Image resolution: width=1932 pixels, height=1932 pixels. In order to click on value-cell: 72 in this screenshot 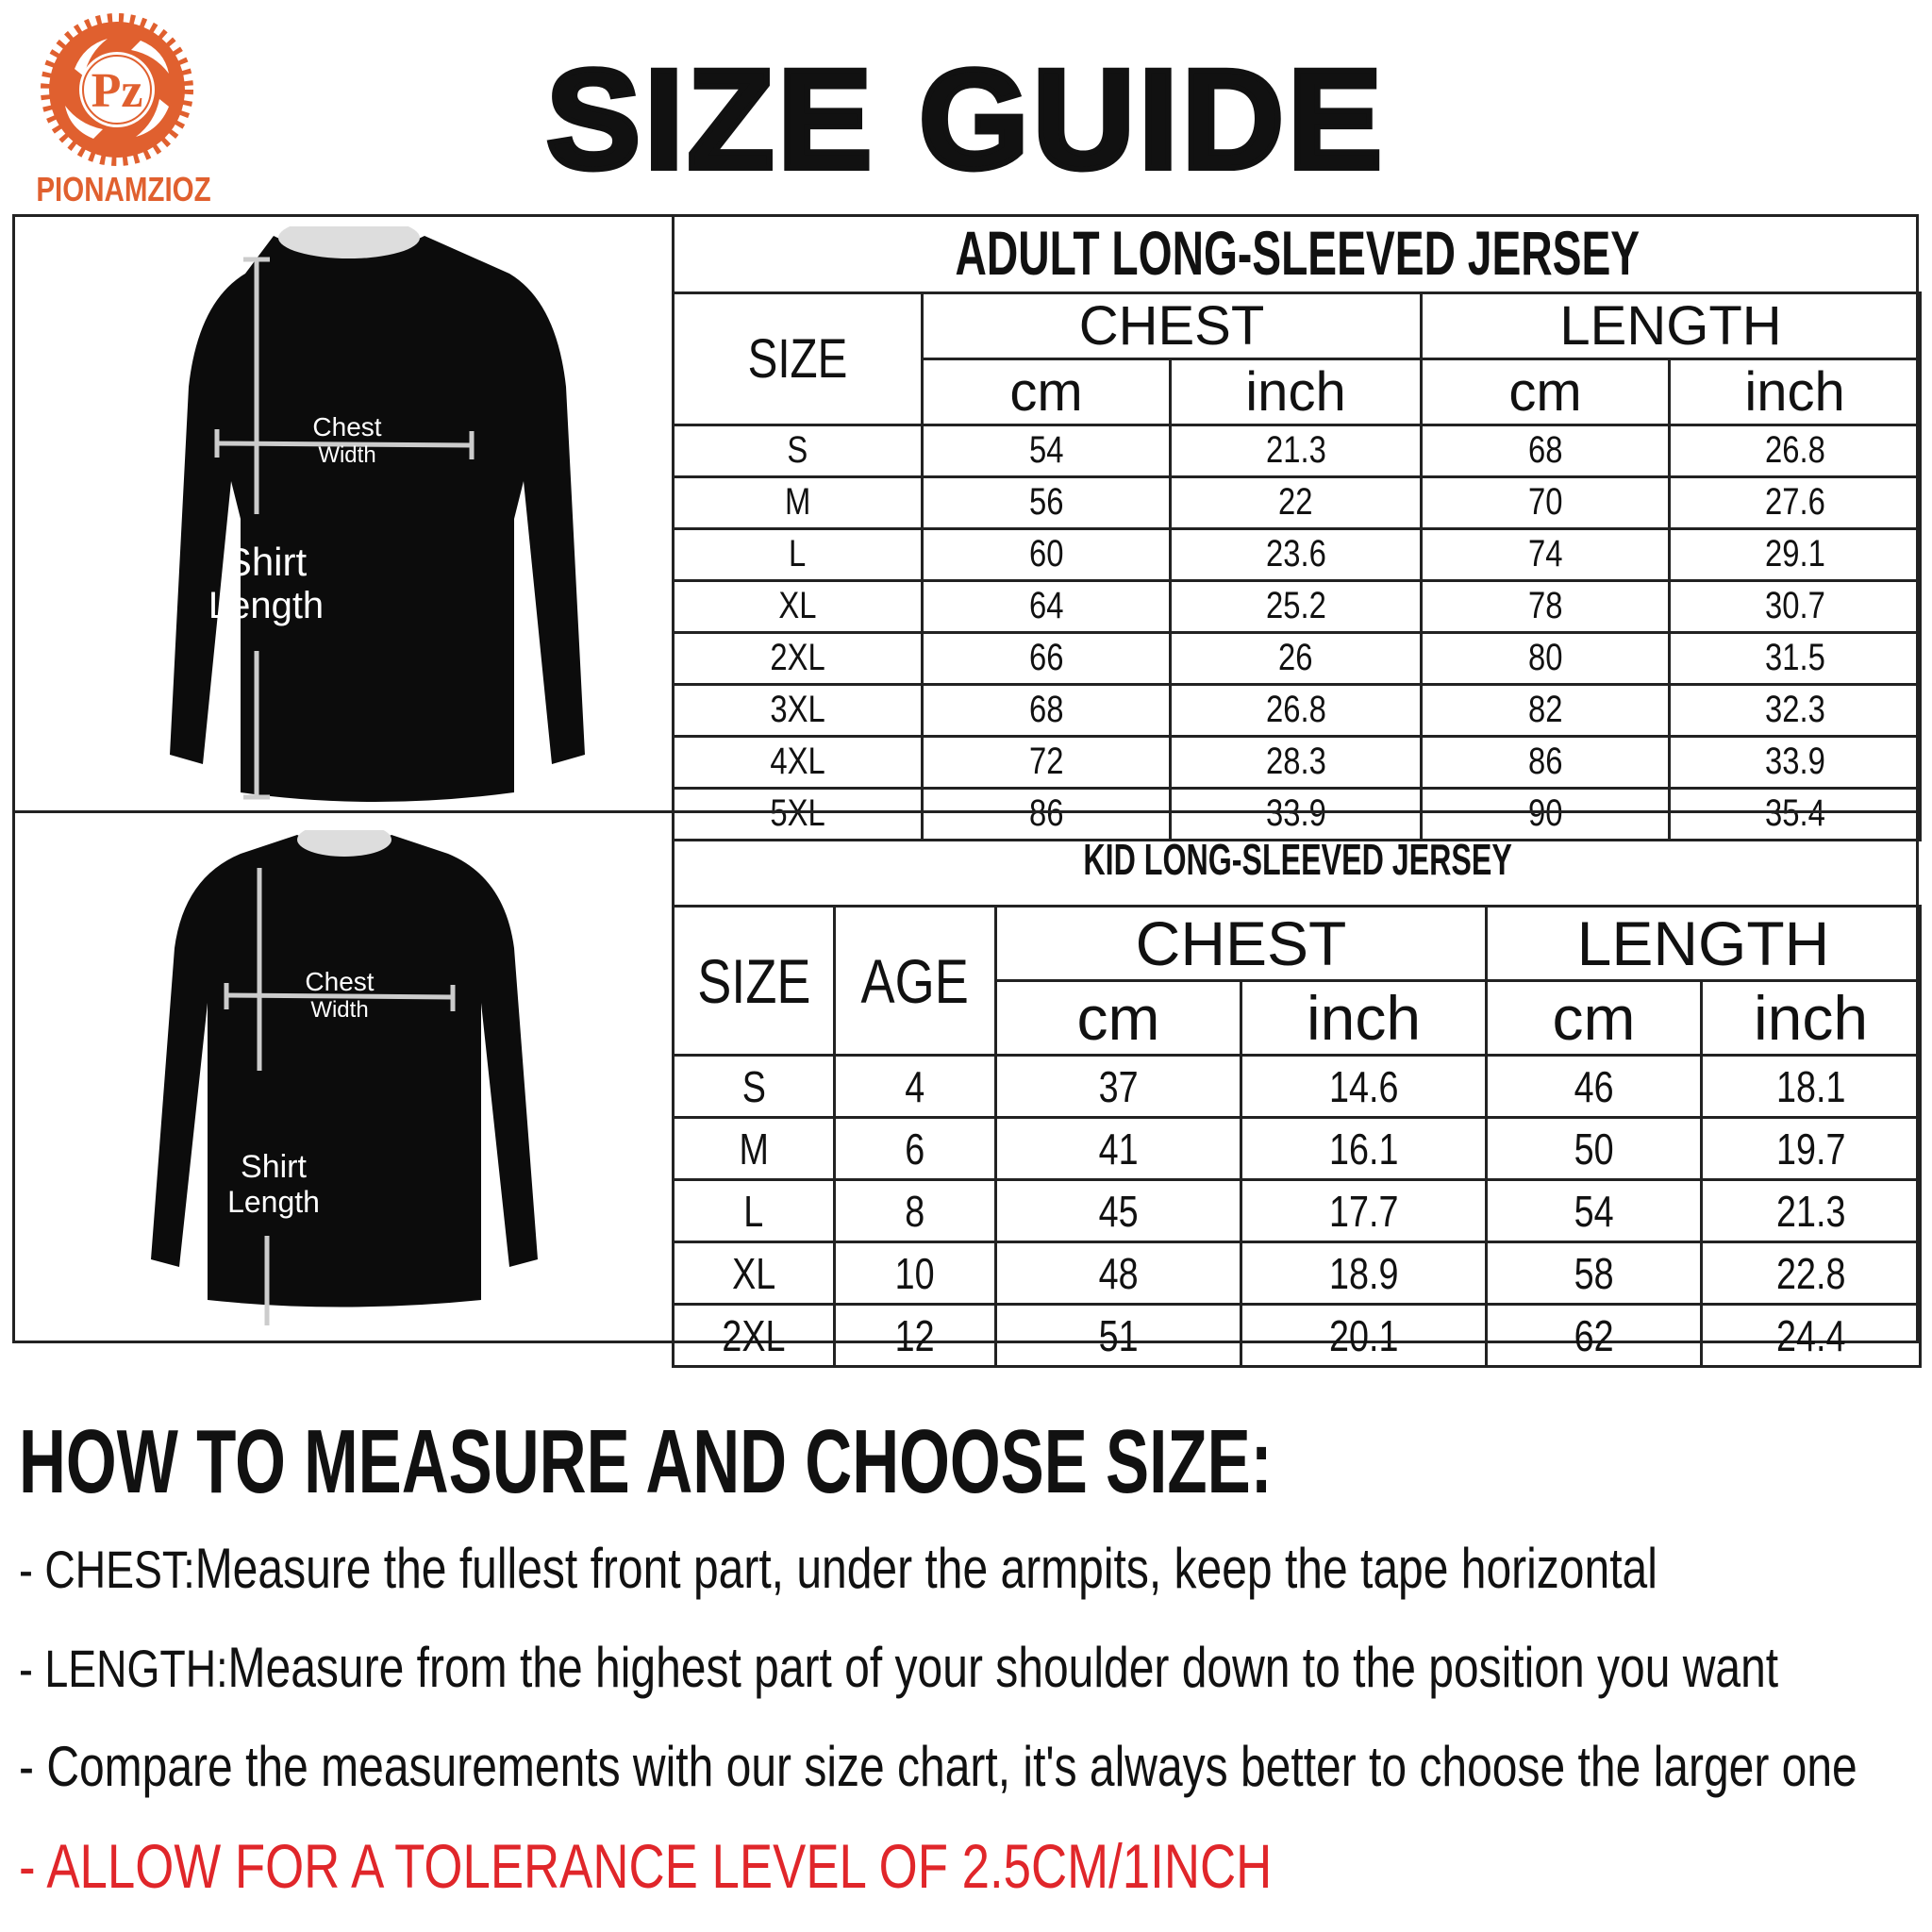, I will do `click(1047, 762)`.